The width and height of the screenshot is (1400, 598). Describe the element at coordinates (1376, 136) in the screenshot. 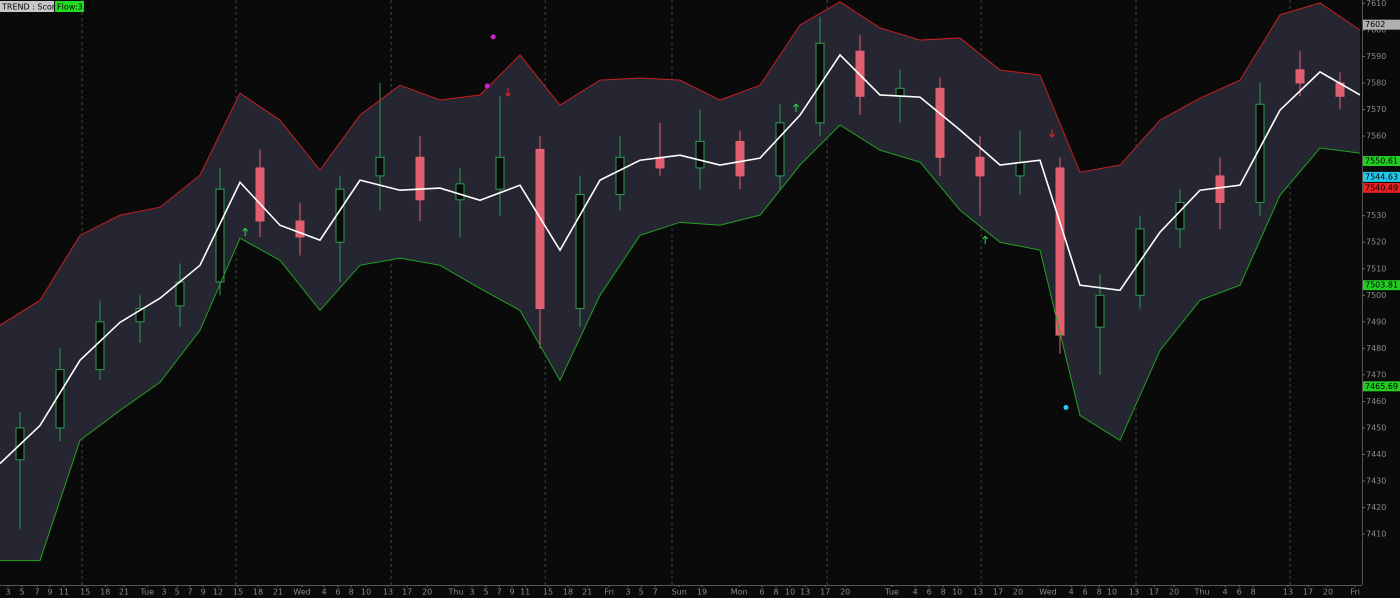

I see `y-tick-label: 7560` at that location.